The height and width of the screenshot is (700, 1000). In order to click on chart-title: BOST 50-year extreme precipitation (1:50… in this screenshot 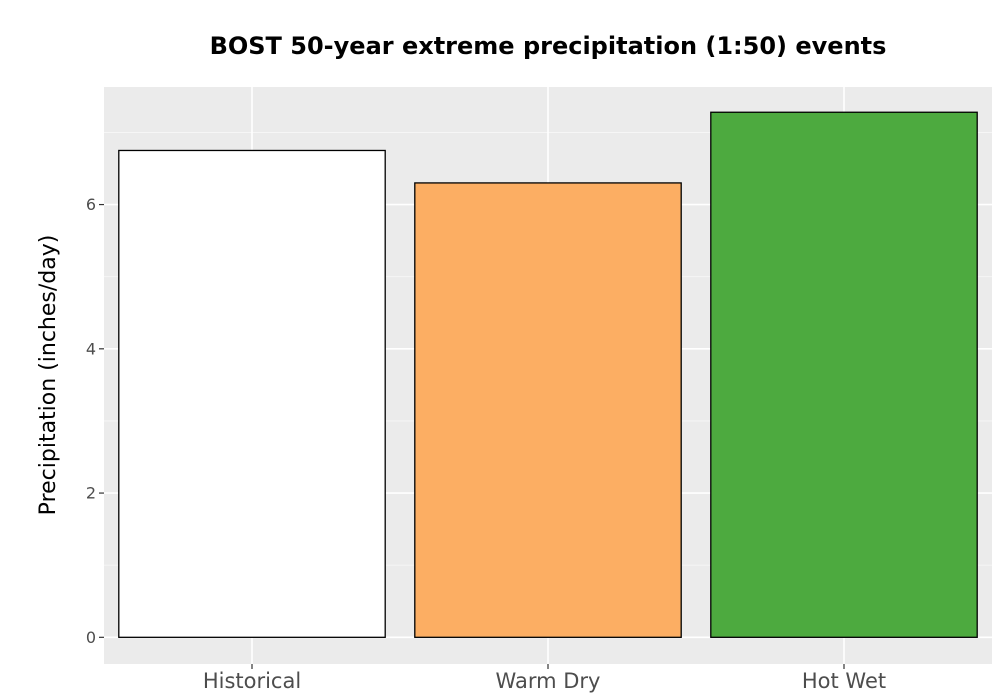, I will do `click(548, 46)`.